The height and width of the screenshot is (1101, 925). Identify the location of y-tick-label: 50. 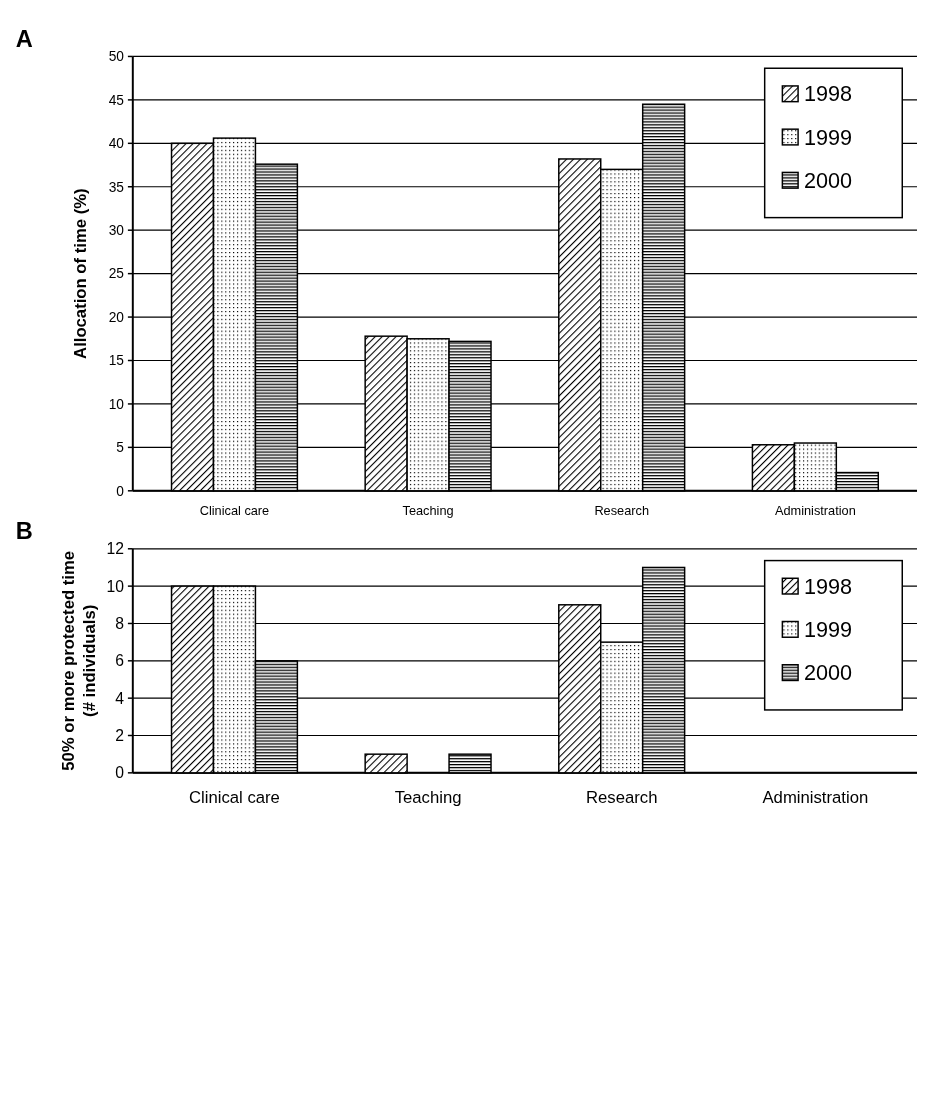
(116, 57).